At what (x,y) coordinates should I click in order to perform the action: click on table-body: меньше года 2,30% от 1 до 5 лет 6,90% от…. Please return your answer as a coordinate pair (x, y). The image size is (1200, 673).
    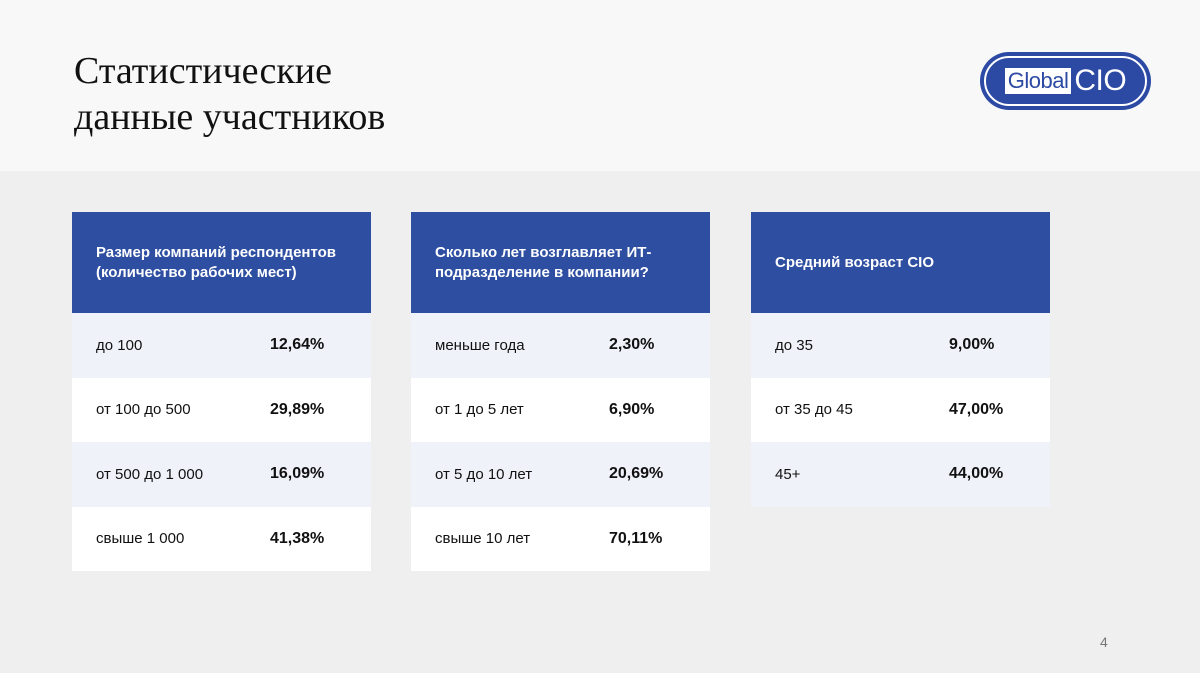
    Looking at the image, I should click on (560, 442).